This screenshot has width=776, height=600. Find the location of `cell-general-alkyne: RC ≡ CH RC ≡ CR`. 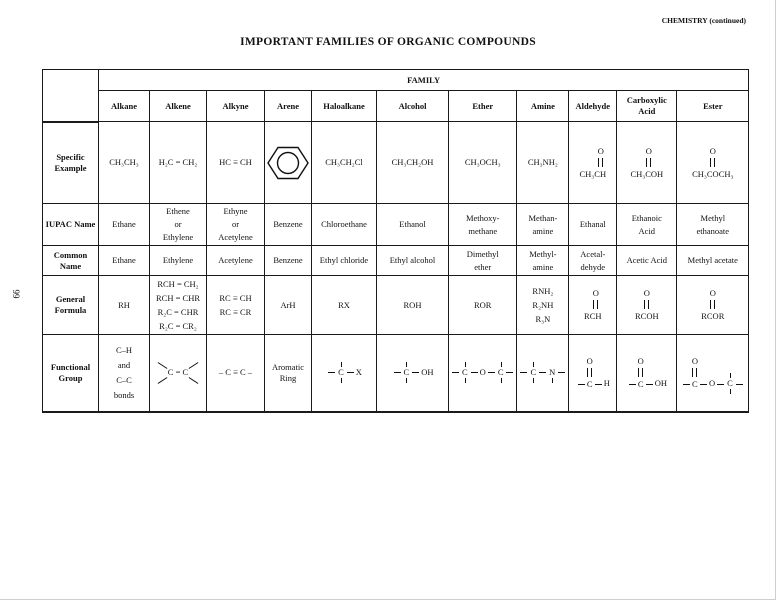

cell-general-alkyne: RC ≡ CH RC ≡ CR is located at coordinates (235, 305).